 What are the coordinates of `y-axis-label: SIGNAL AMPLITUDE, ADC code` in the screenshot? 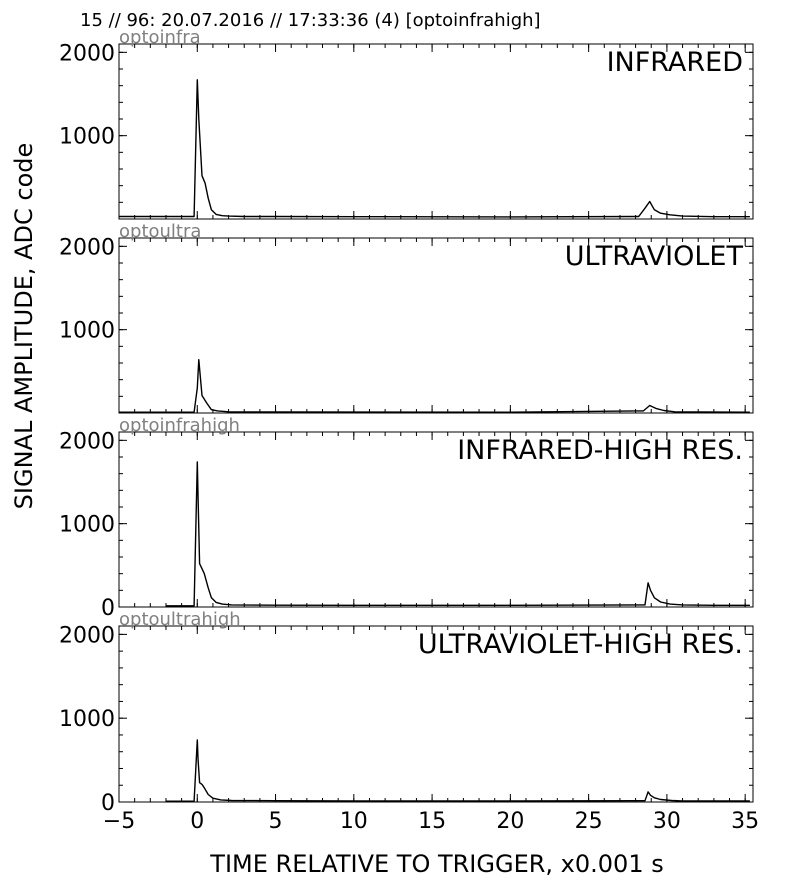 It's located at (24, 326).